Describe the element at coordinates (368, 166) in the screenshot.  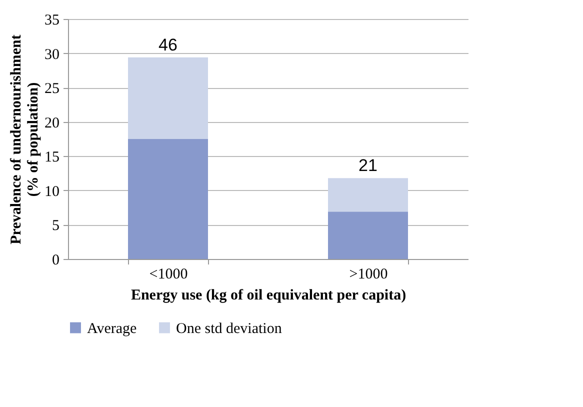
I see `annotation: 21` at that location.